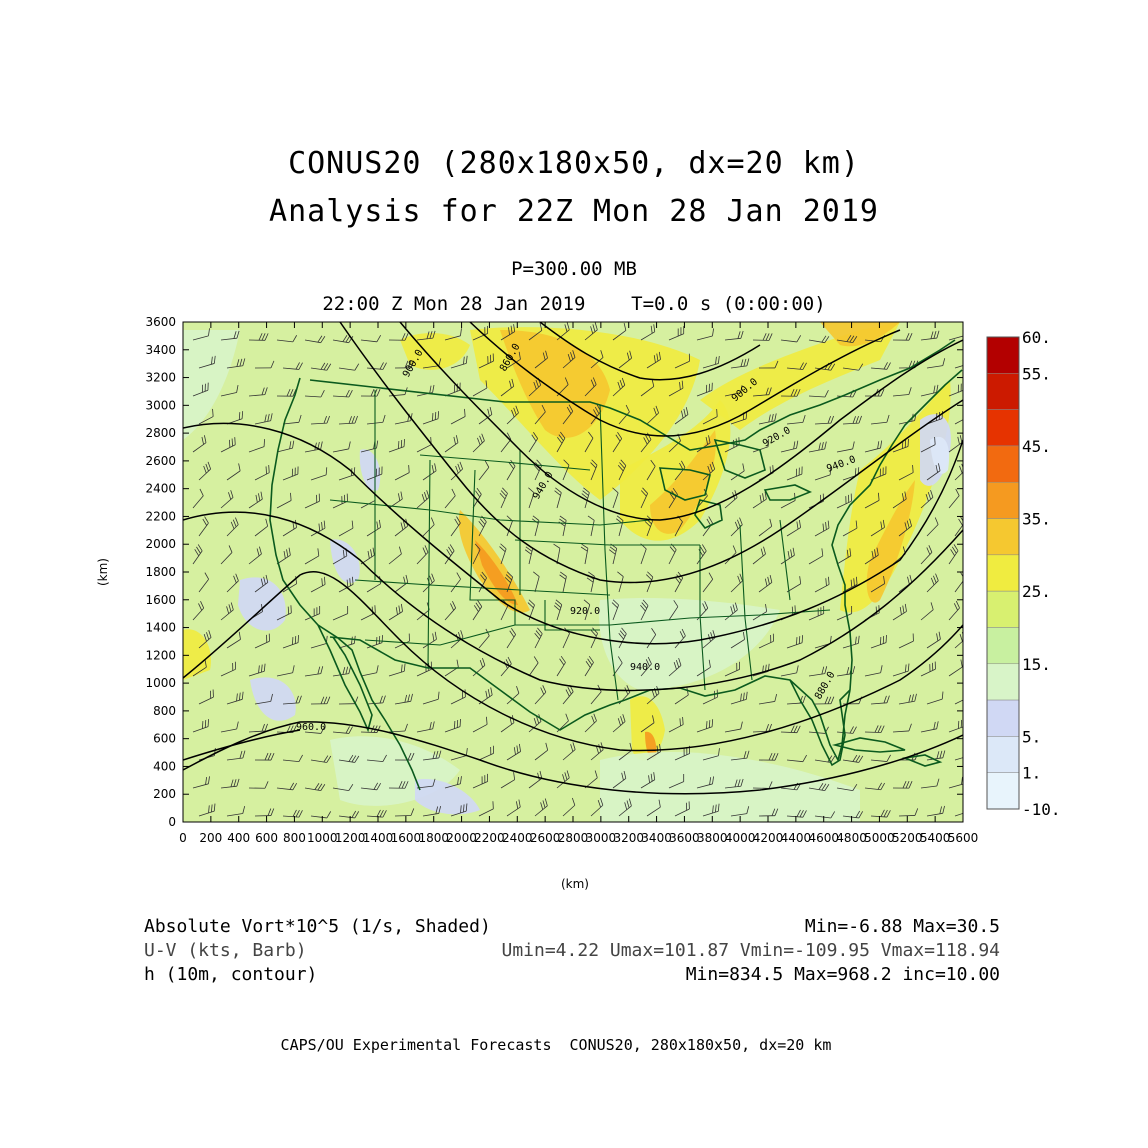 This screenshot has width=1148, height=1148. Describe the element at coordinates (868, 745) in the screenshot. I see `cuba` at that location.